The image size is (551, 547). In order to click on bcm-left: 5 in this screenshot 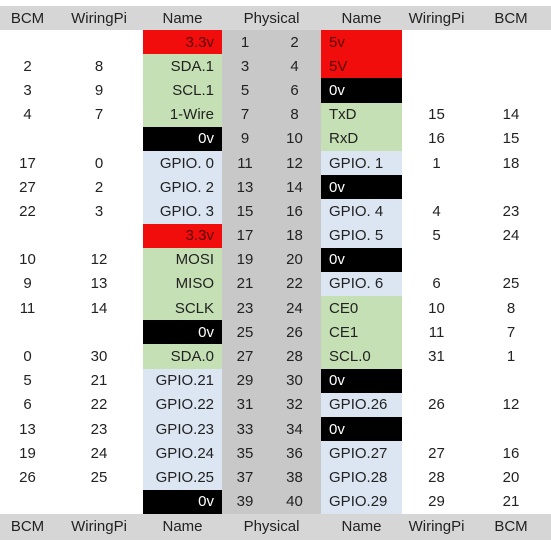, I will do `click(27, 380)`.